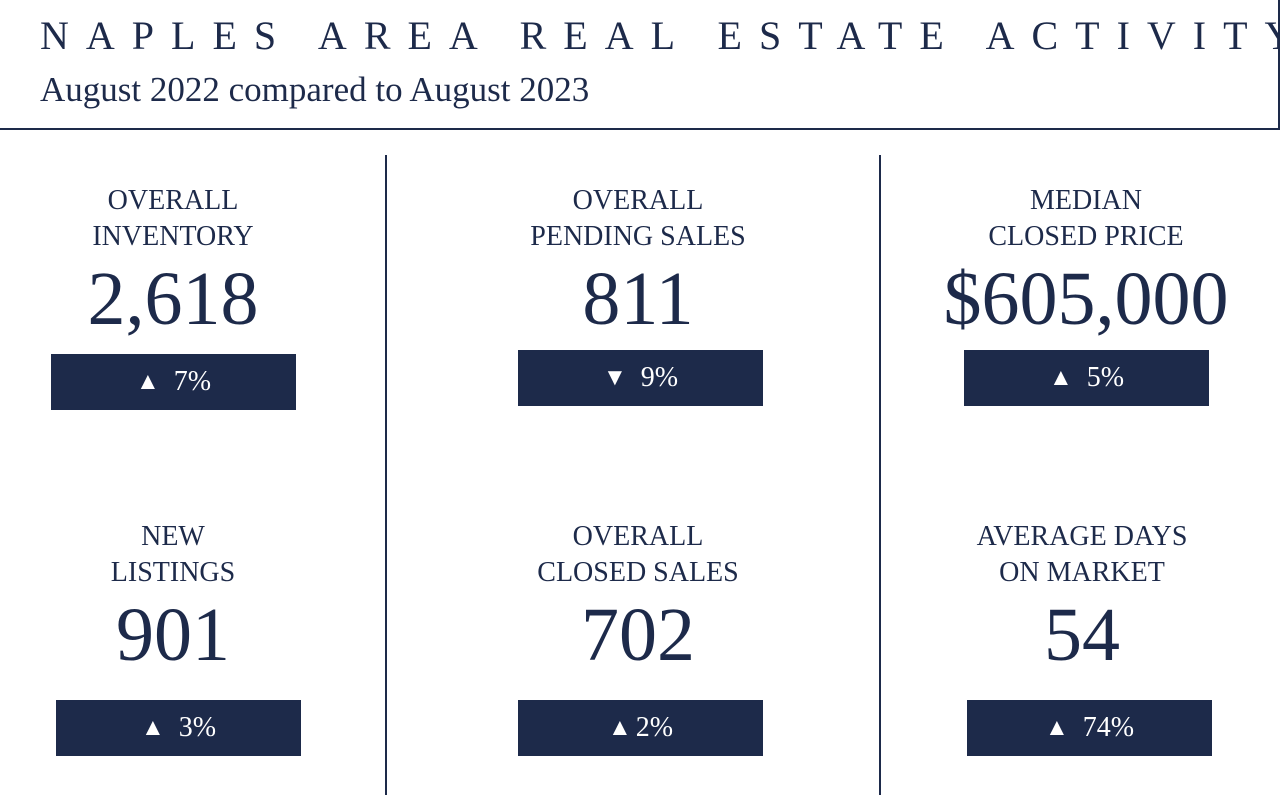 The image size is (1280, 800). What do you see at coordinates (192, 381) in the screenshot?
I see `change-value: 7%` at bounding box center [192, 381].